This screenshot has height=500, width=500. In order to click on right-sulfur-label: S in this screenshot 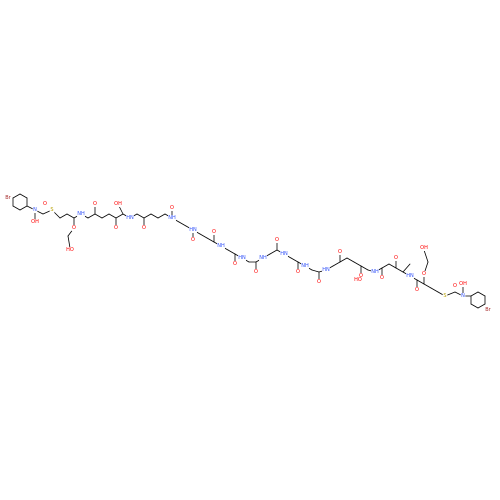, I will do `click(444, 296)`.